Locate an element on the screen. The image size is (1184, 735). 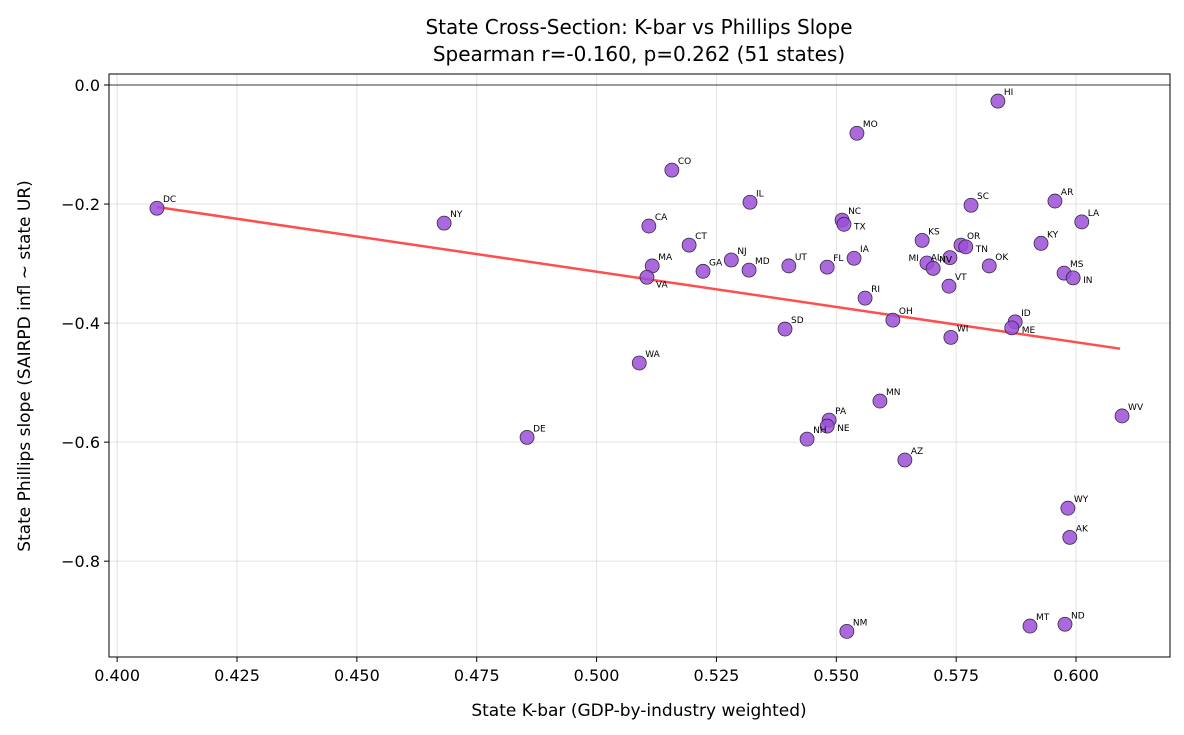
x-tick-label: 0.600 is located at coordinates (1076, 675).